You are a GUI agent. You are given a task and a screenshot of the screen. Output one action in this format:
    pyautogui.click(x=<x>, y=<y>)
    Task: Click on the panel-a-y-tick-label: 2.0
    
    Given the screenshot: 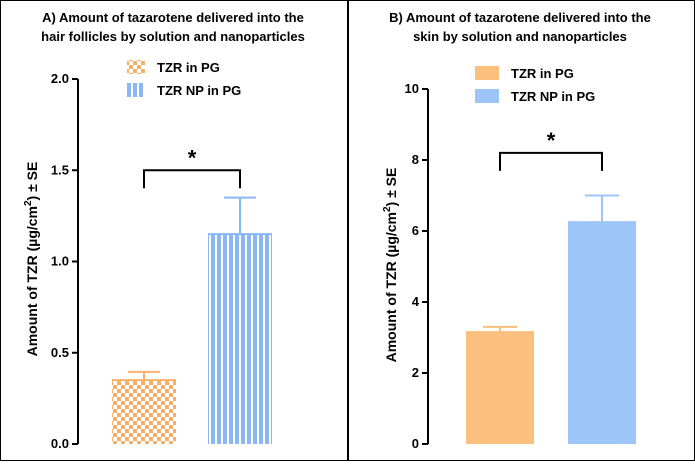 What is the action you would take?
    pyautogui.click(x=60, y=78)
    